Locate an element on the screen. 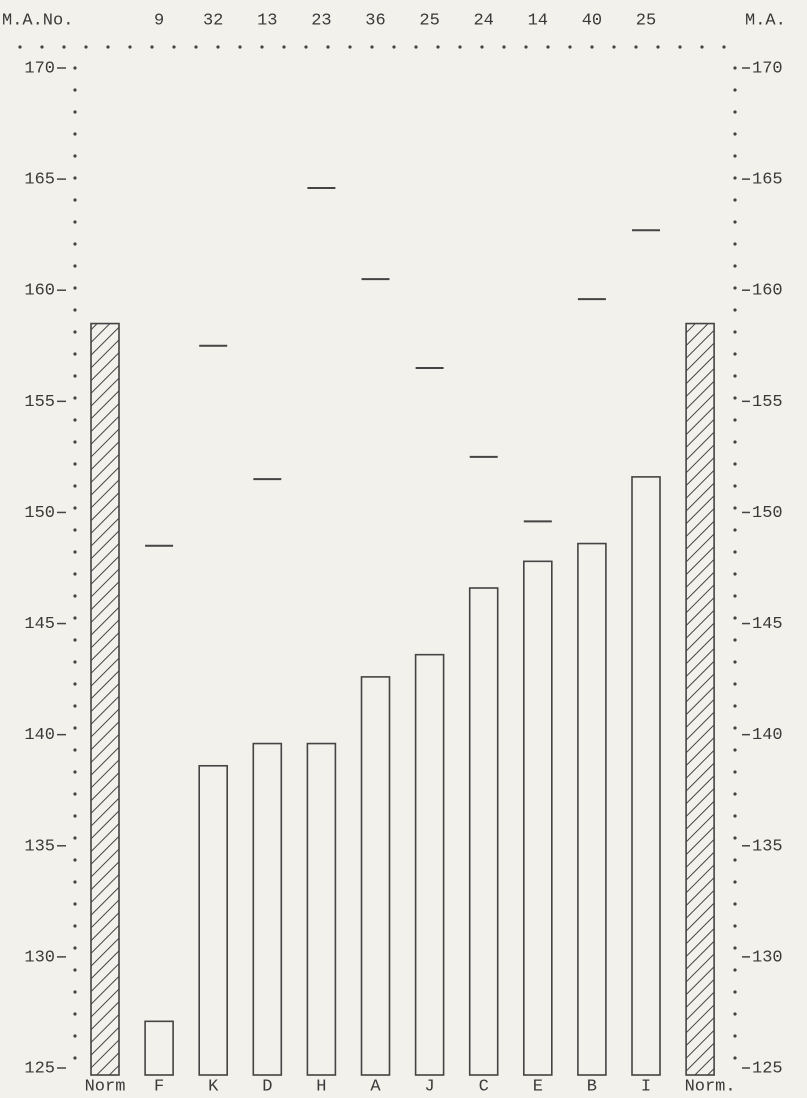 Image resolution: width=807 pixels, height=1098 pixels. y-tick-label: 145 is located at coordinates (39, 624).